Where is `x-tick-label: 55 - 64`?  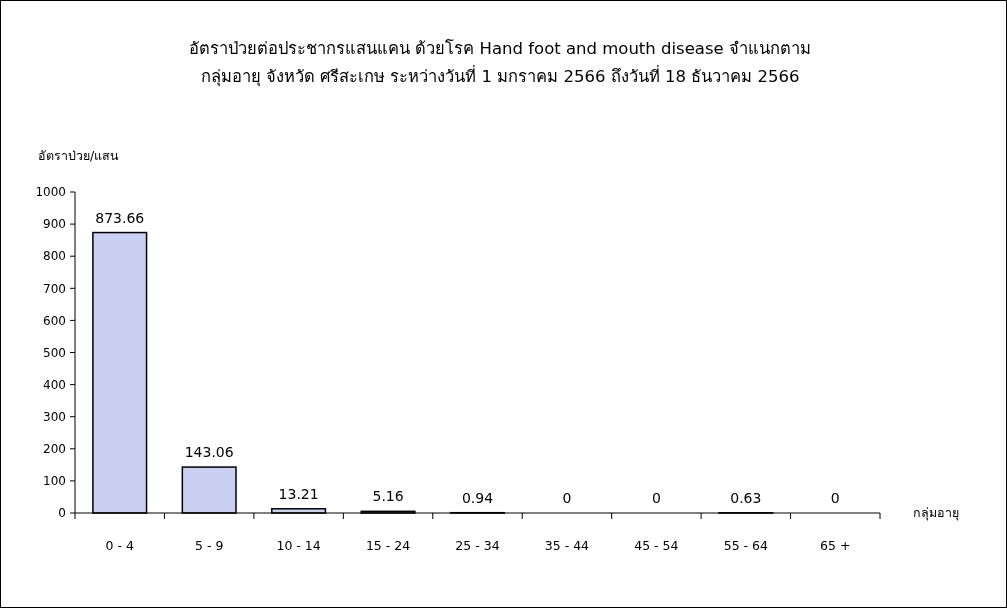
x-tick-label: 55 - 64 is located at coordinates (746, 545).